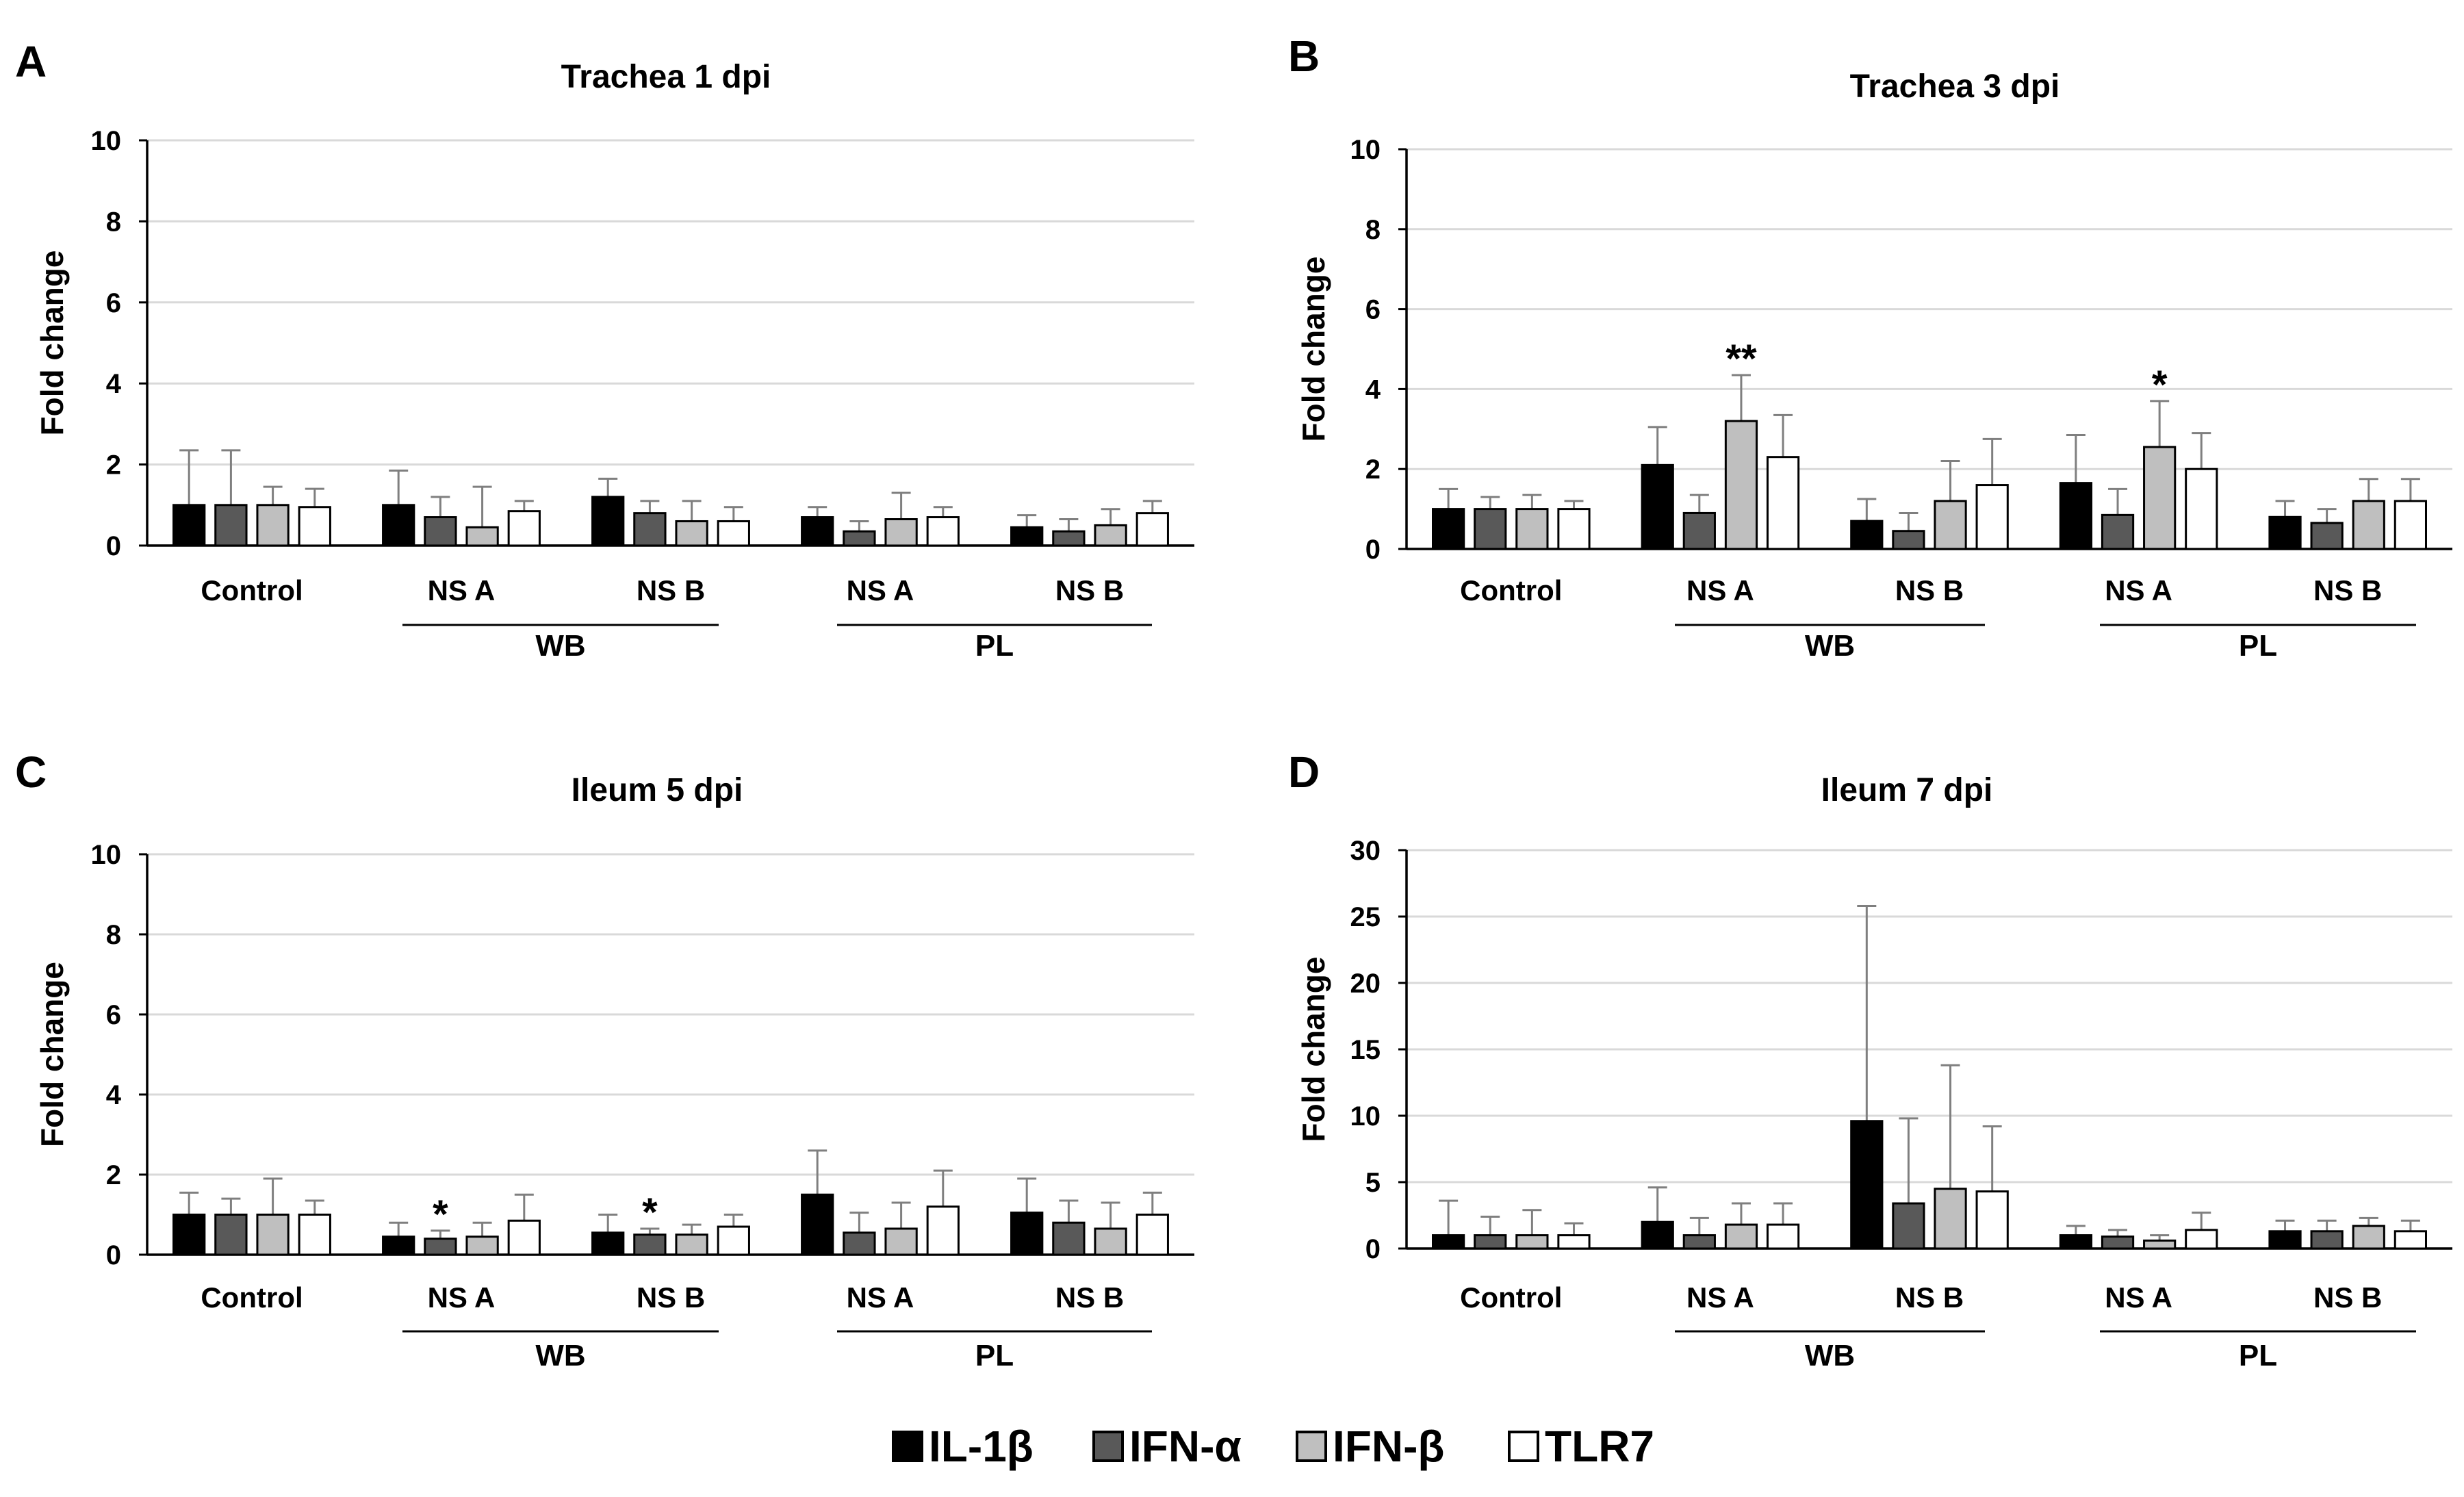  What do you see at coordinates (252, 1297) in the screenshot?
I see `x-tick-label: Control` at bounding box center [252, 1297].